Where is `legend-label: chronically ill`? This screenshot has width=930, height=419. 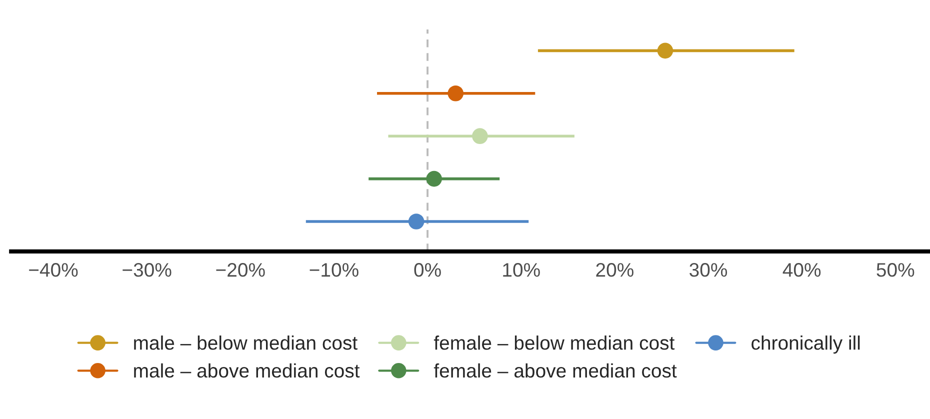 legend-label: chronically ill is located at coordinates (806, 345).